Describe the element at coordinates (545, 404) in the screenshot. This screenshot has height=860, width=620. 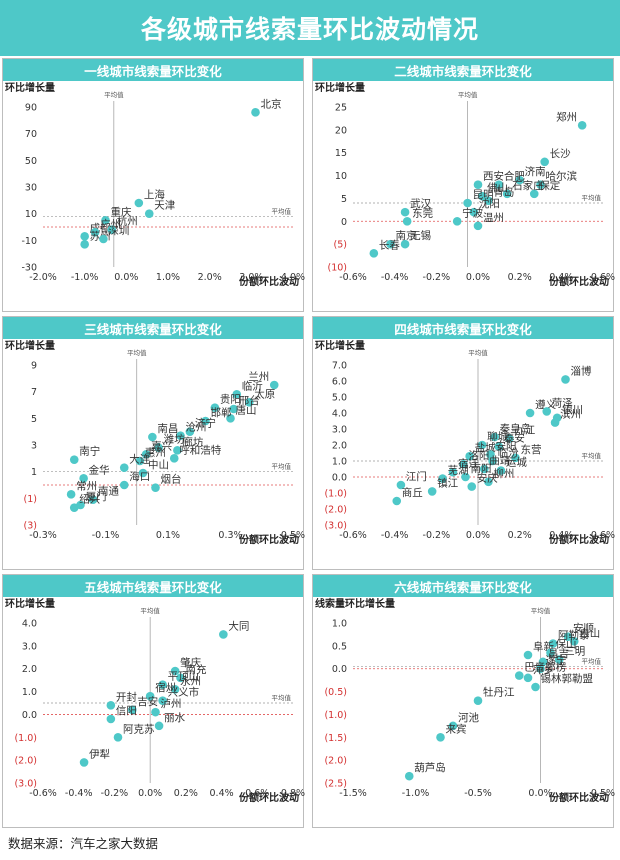
I see `point-label: 遵义` at that location.